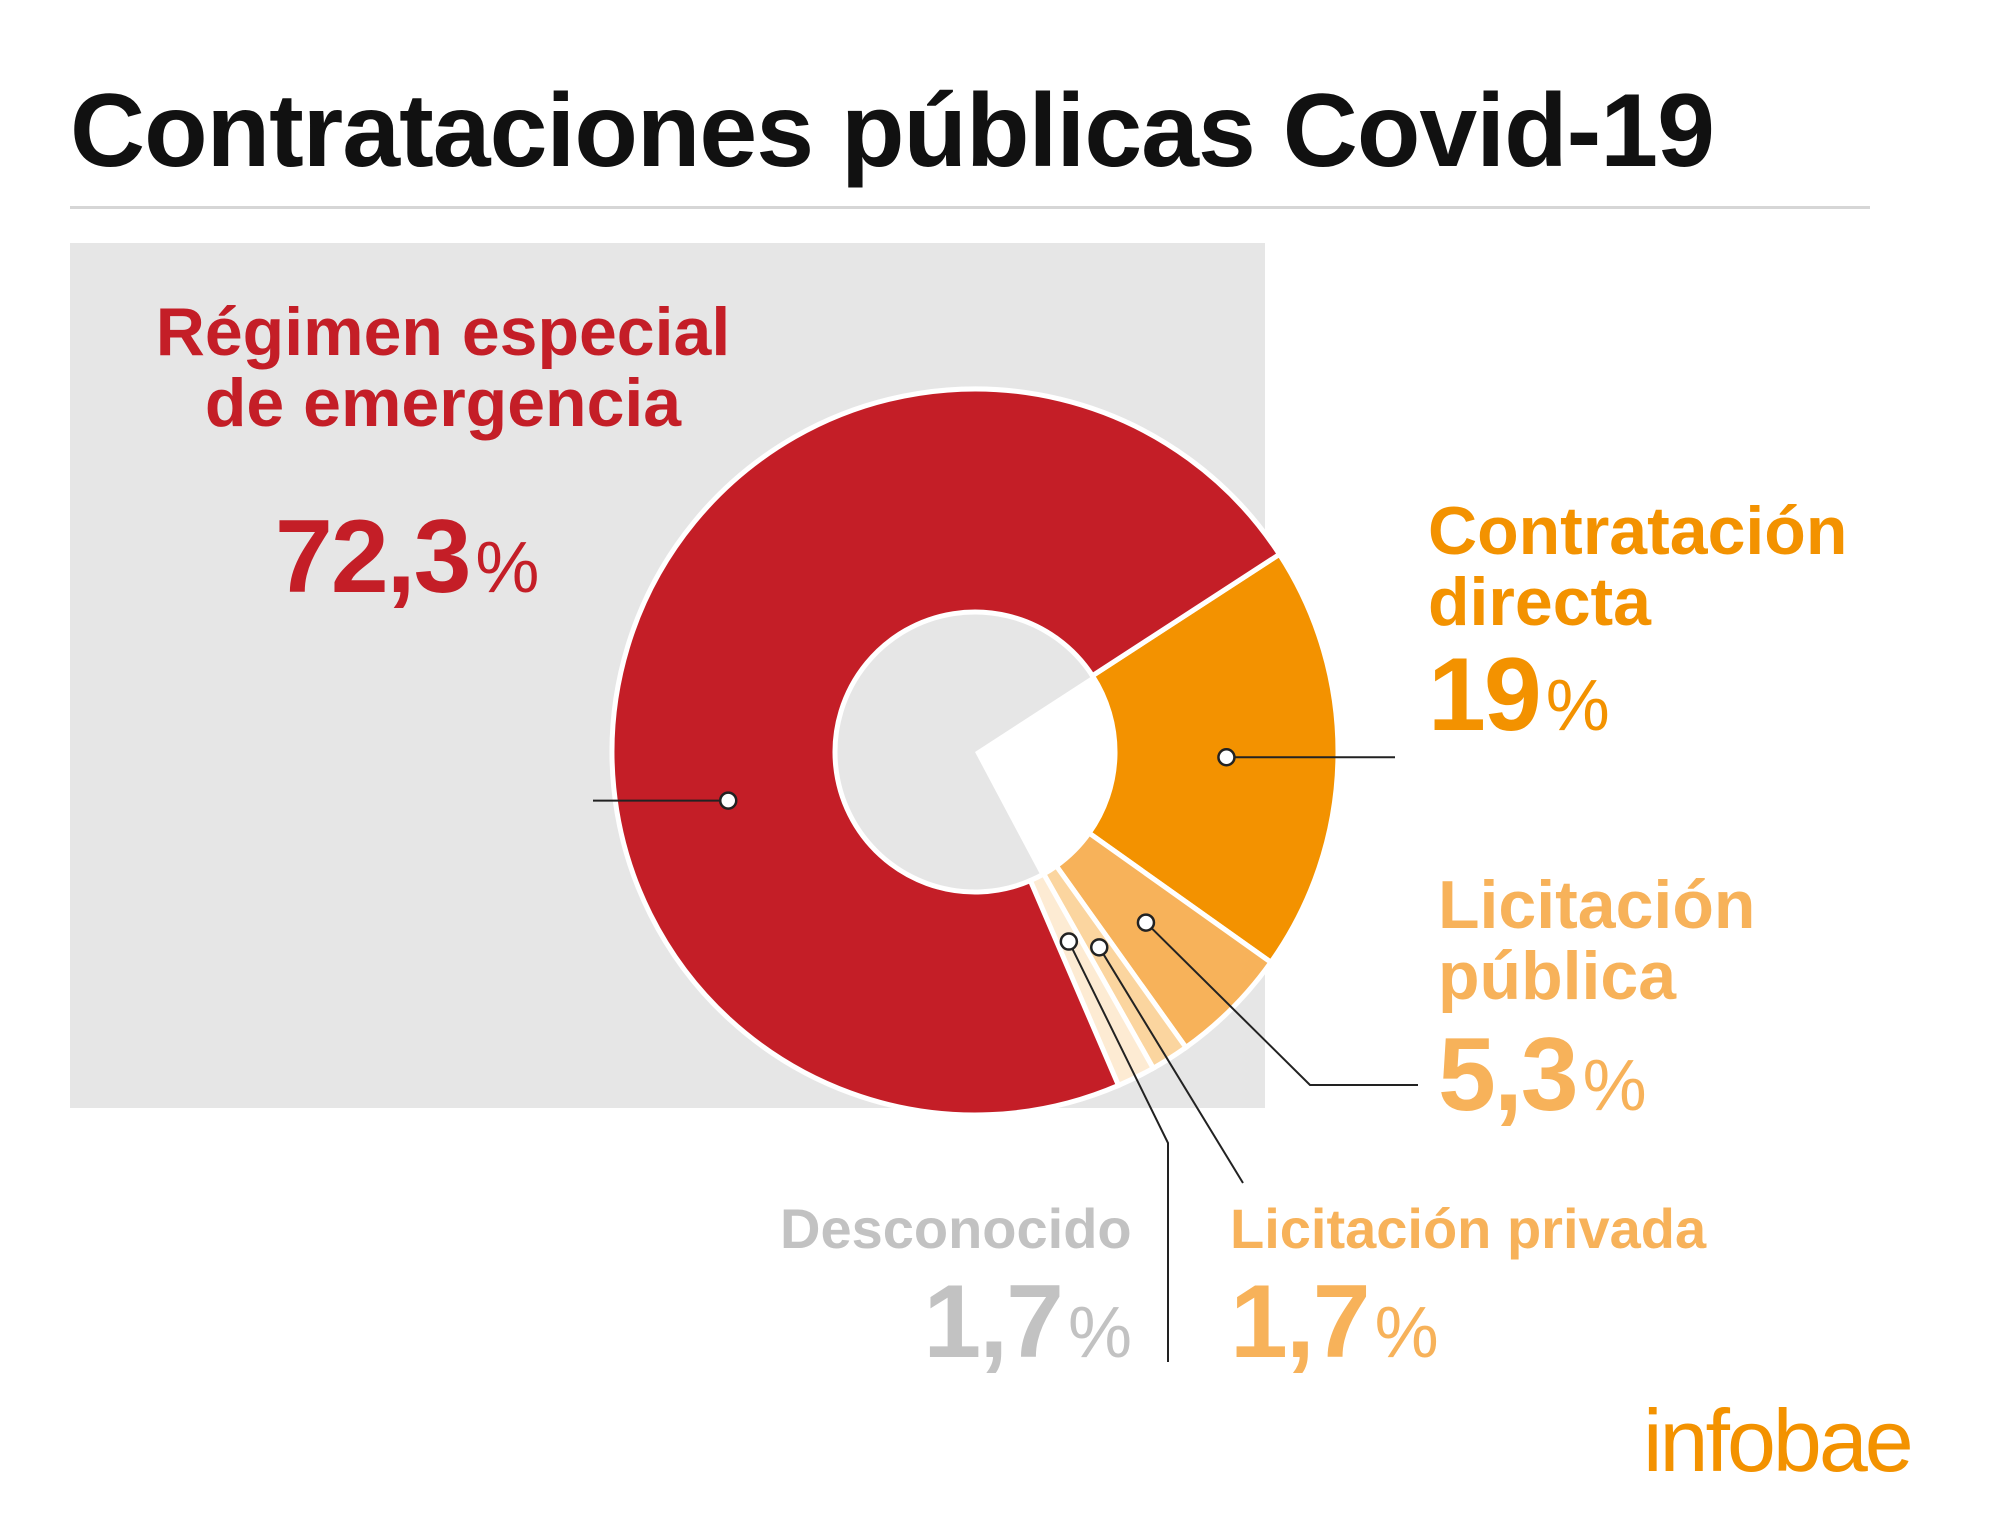  I want to click on label-desconocido: Desconocido, so click(956, 1228).